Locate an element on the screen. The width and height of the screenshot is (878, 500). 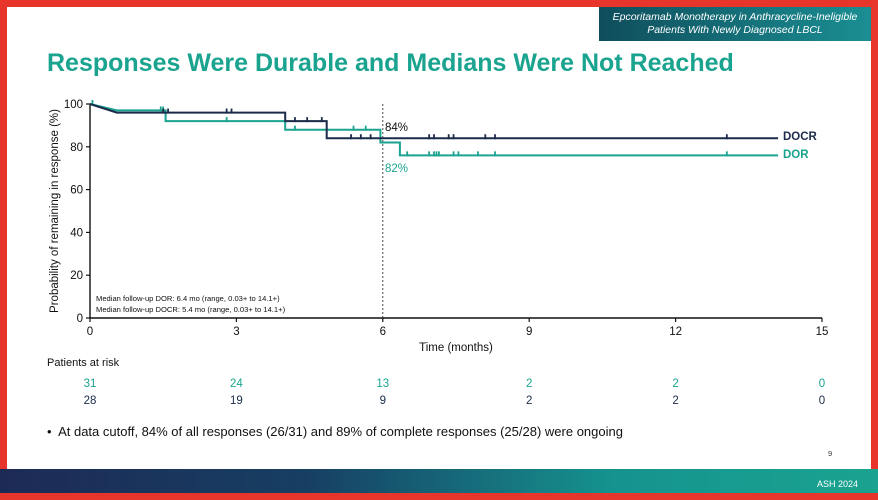
annotation-docr-84: 84% is located at coordinates (396, 128).